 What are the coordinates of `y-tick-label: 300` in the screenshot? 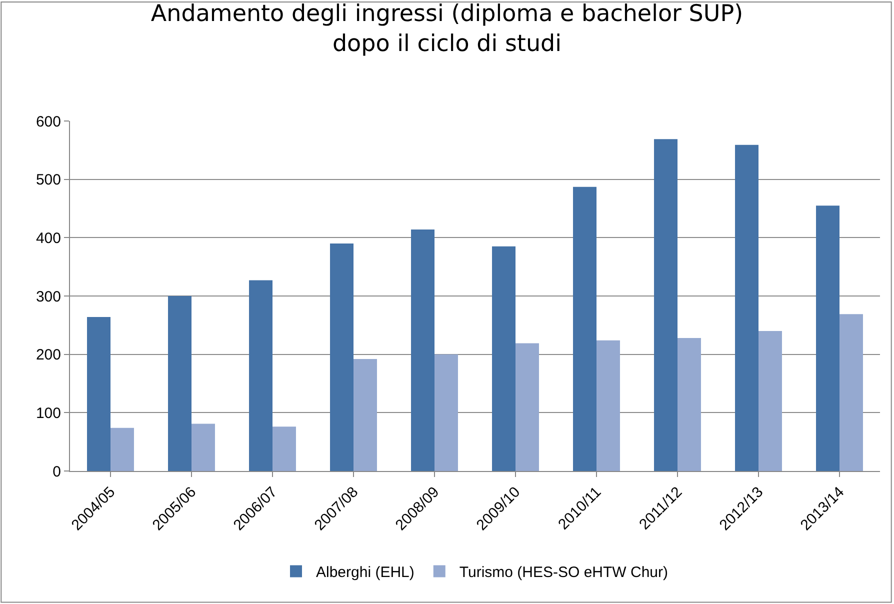 It's located at (48, 297).